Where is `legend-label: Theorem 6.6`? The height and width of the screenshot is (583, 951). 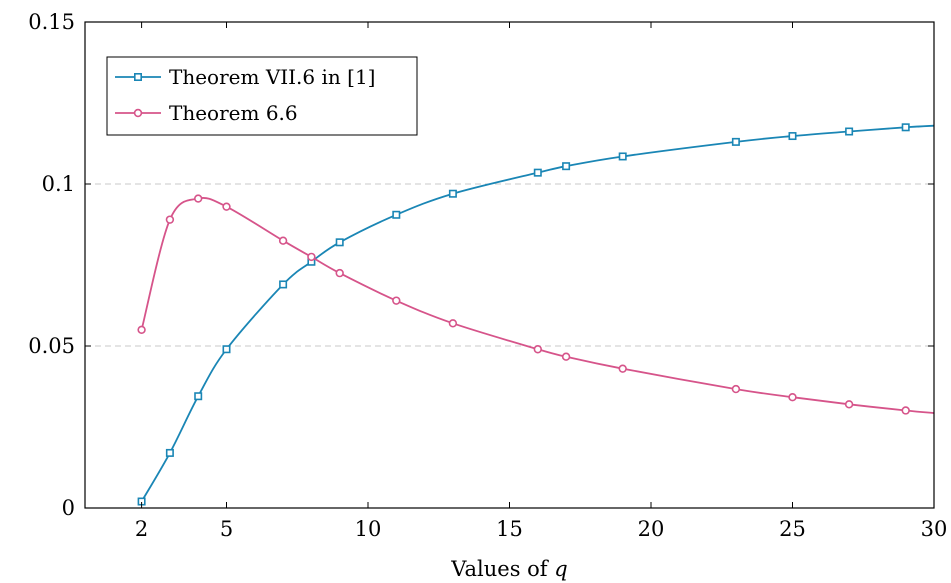
legend-label: Theorem 6.6 is located at coordinates (233, 113).